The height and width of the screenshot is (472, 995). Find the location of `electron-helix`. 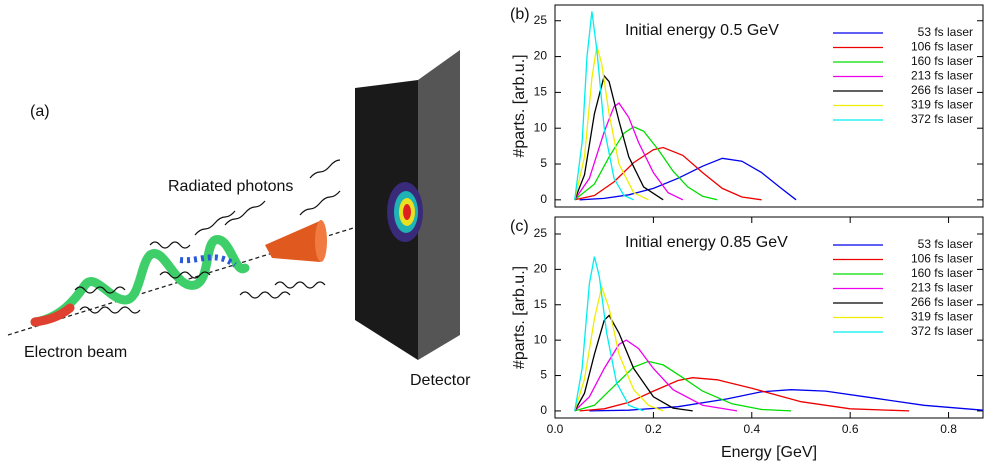

electron-helix is located at coordinates (140, 281).